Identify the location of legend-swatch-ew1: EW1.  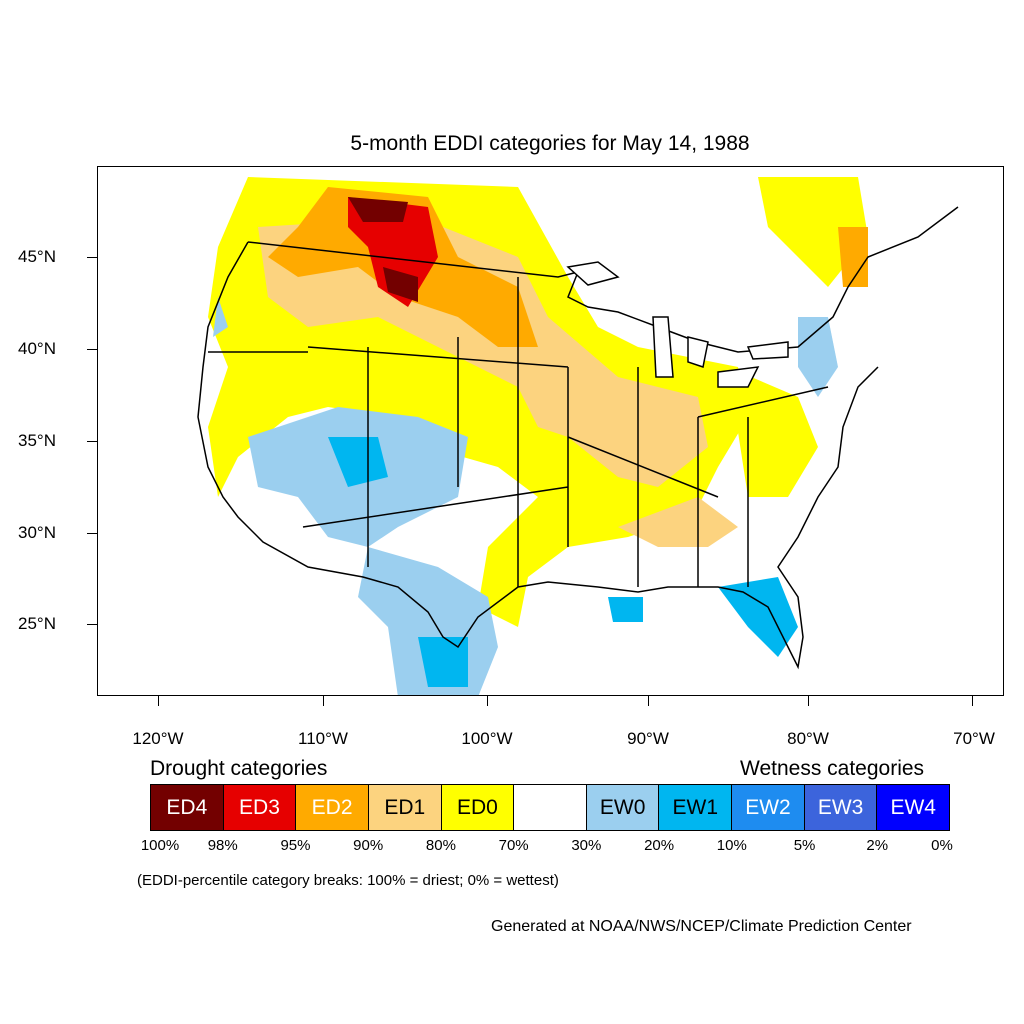
(696, 807).